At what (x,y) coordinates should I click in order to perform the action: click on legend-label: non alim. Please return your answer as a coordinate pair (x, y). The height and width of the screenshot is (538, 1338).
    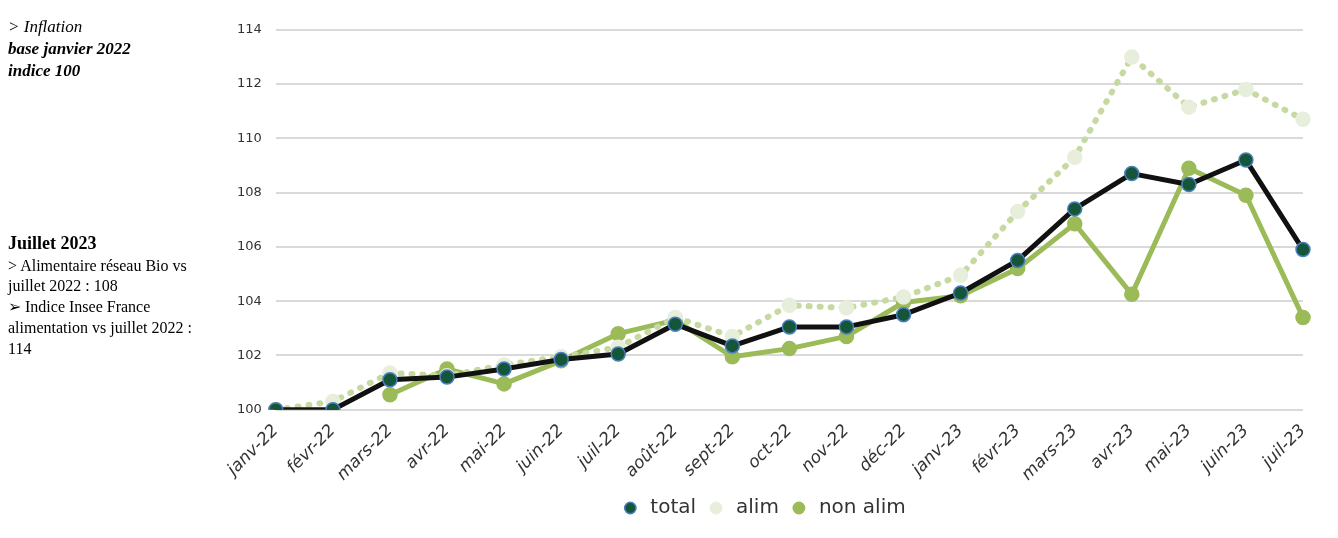
    Looking at the image, I should click on (862, 506).